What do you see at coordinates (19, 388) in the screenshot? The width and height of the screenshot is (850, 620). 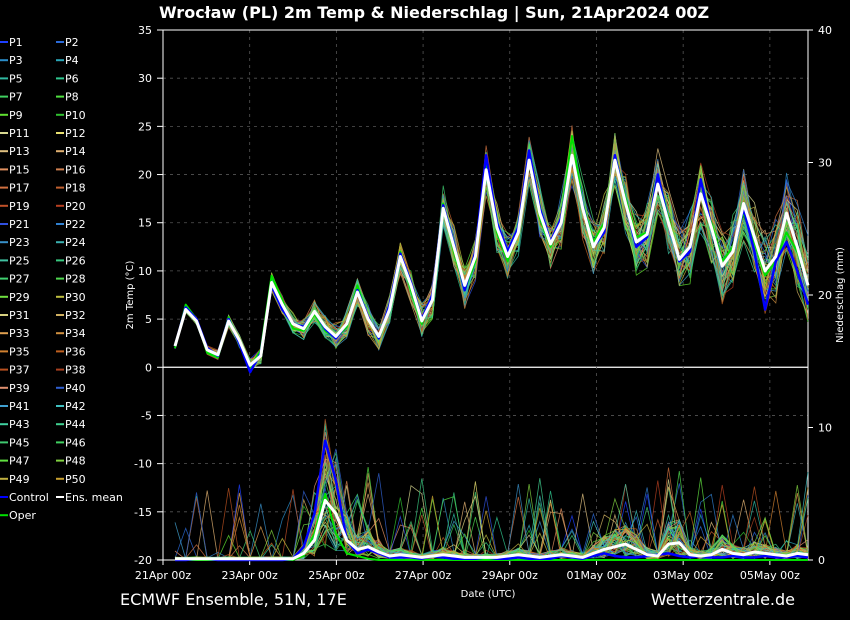 I see `legend-label: P39` at bounding box center [19, 388].